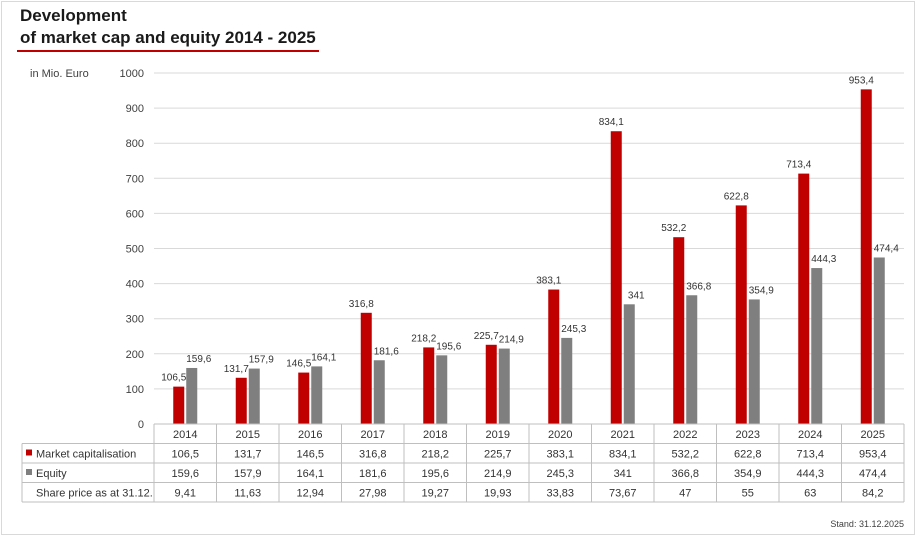  Describe the element at coordinates (168, 37) in the screenshot. I see `title-line-2: of market cap and equity 2014 - 2025` at that location.